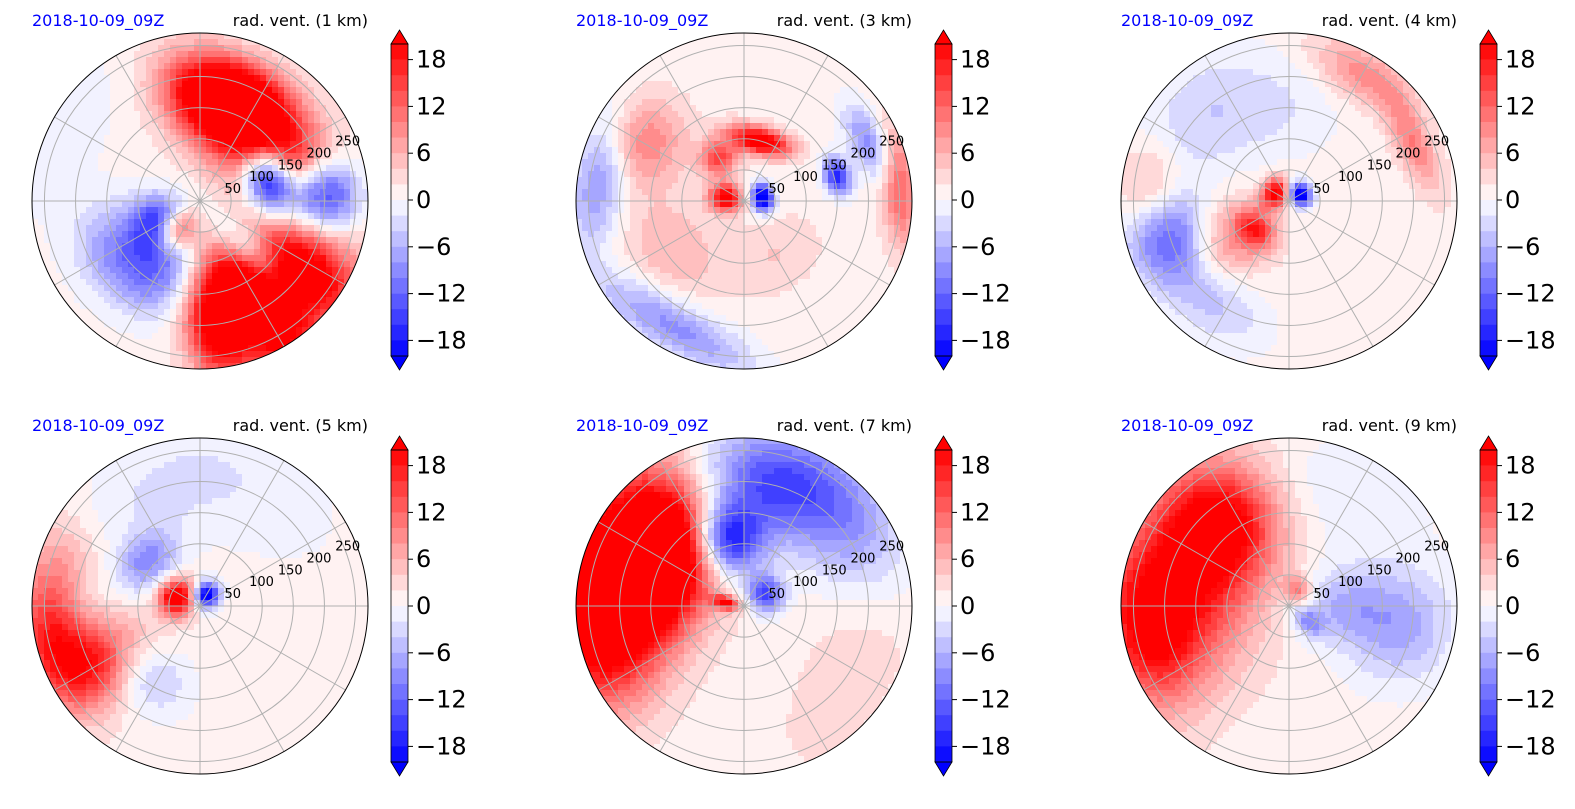  I want to click on colorbar-extend-max, so click(1488, 443).